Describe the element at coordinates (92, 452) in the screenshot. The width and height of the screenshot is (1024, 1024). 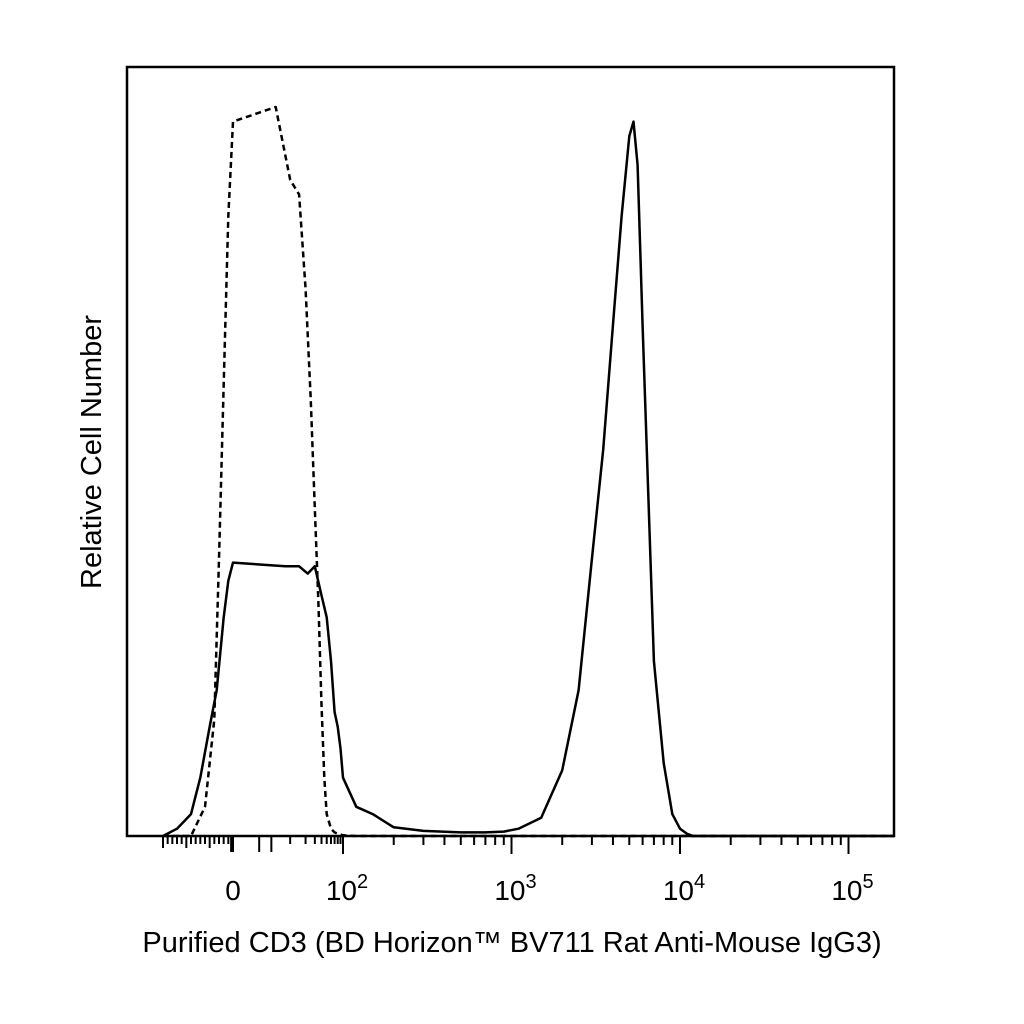
I see `y-axis-label: Relative Cell Number` at that location.